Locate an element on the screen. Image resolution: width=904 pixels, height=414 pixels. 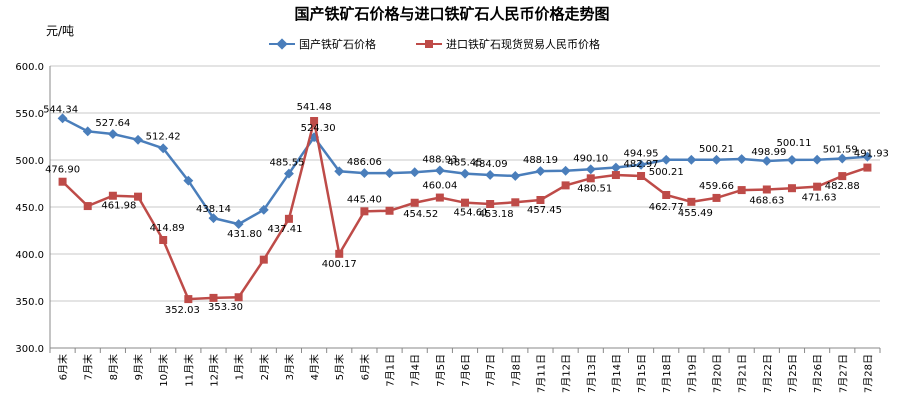
data-label: 488.19 is located at coordinates (540, 160).